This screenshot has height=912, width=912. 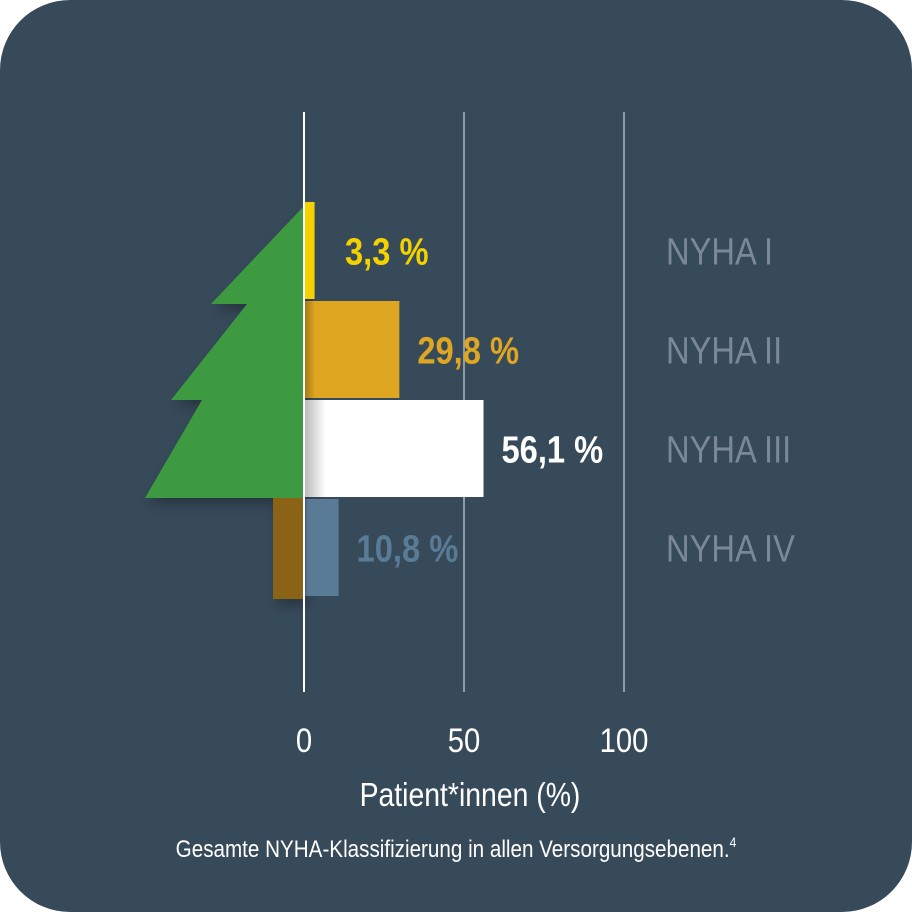 I want to click on category-label: NYHA II, so click(x=724, y=350).